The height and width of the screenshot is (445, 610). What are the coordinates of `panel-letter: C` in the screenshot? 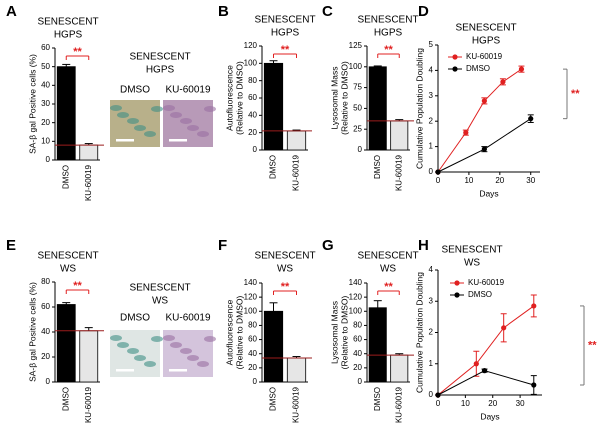 It's located at (327, 11).